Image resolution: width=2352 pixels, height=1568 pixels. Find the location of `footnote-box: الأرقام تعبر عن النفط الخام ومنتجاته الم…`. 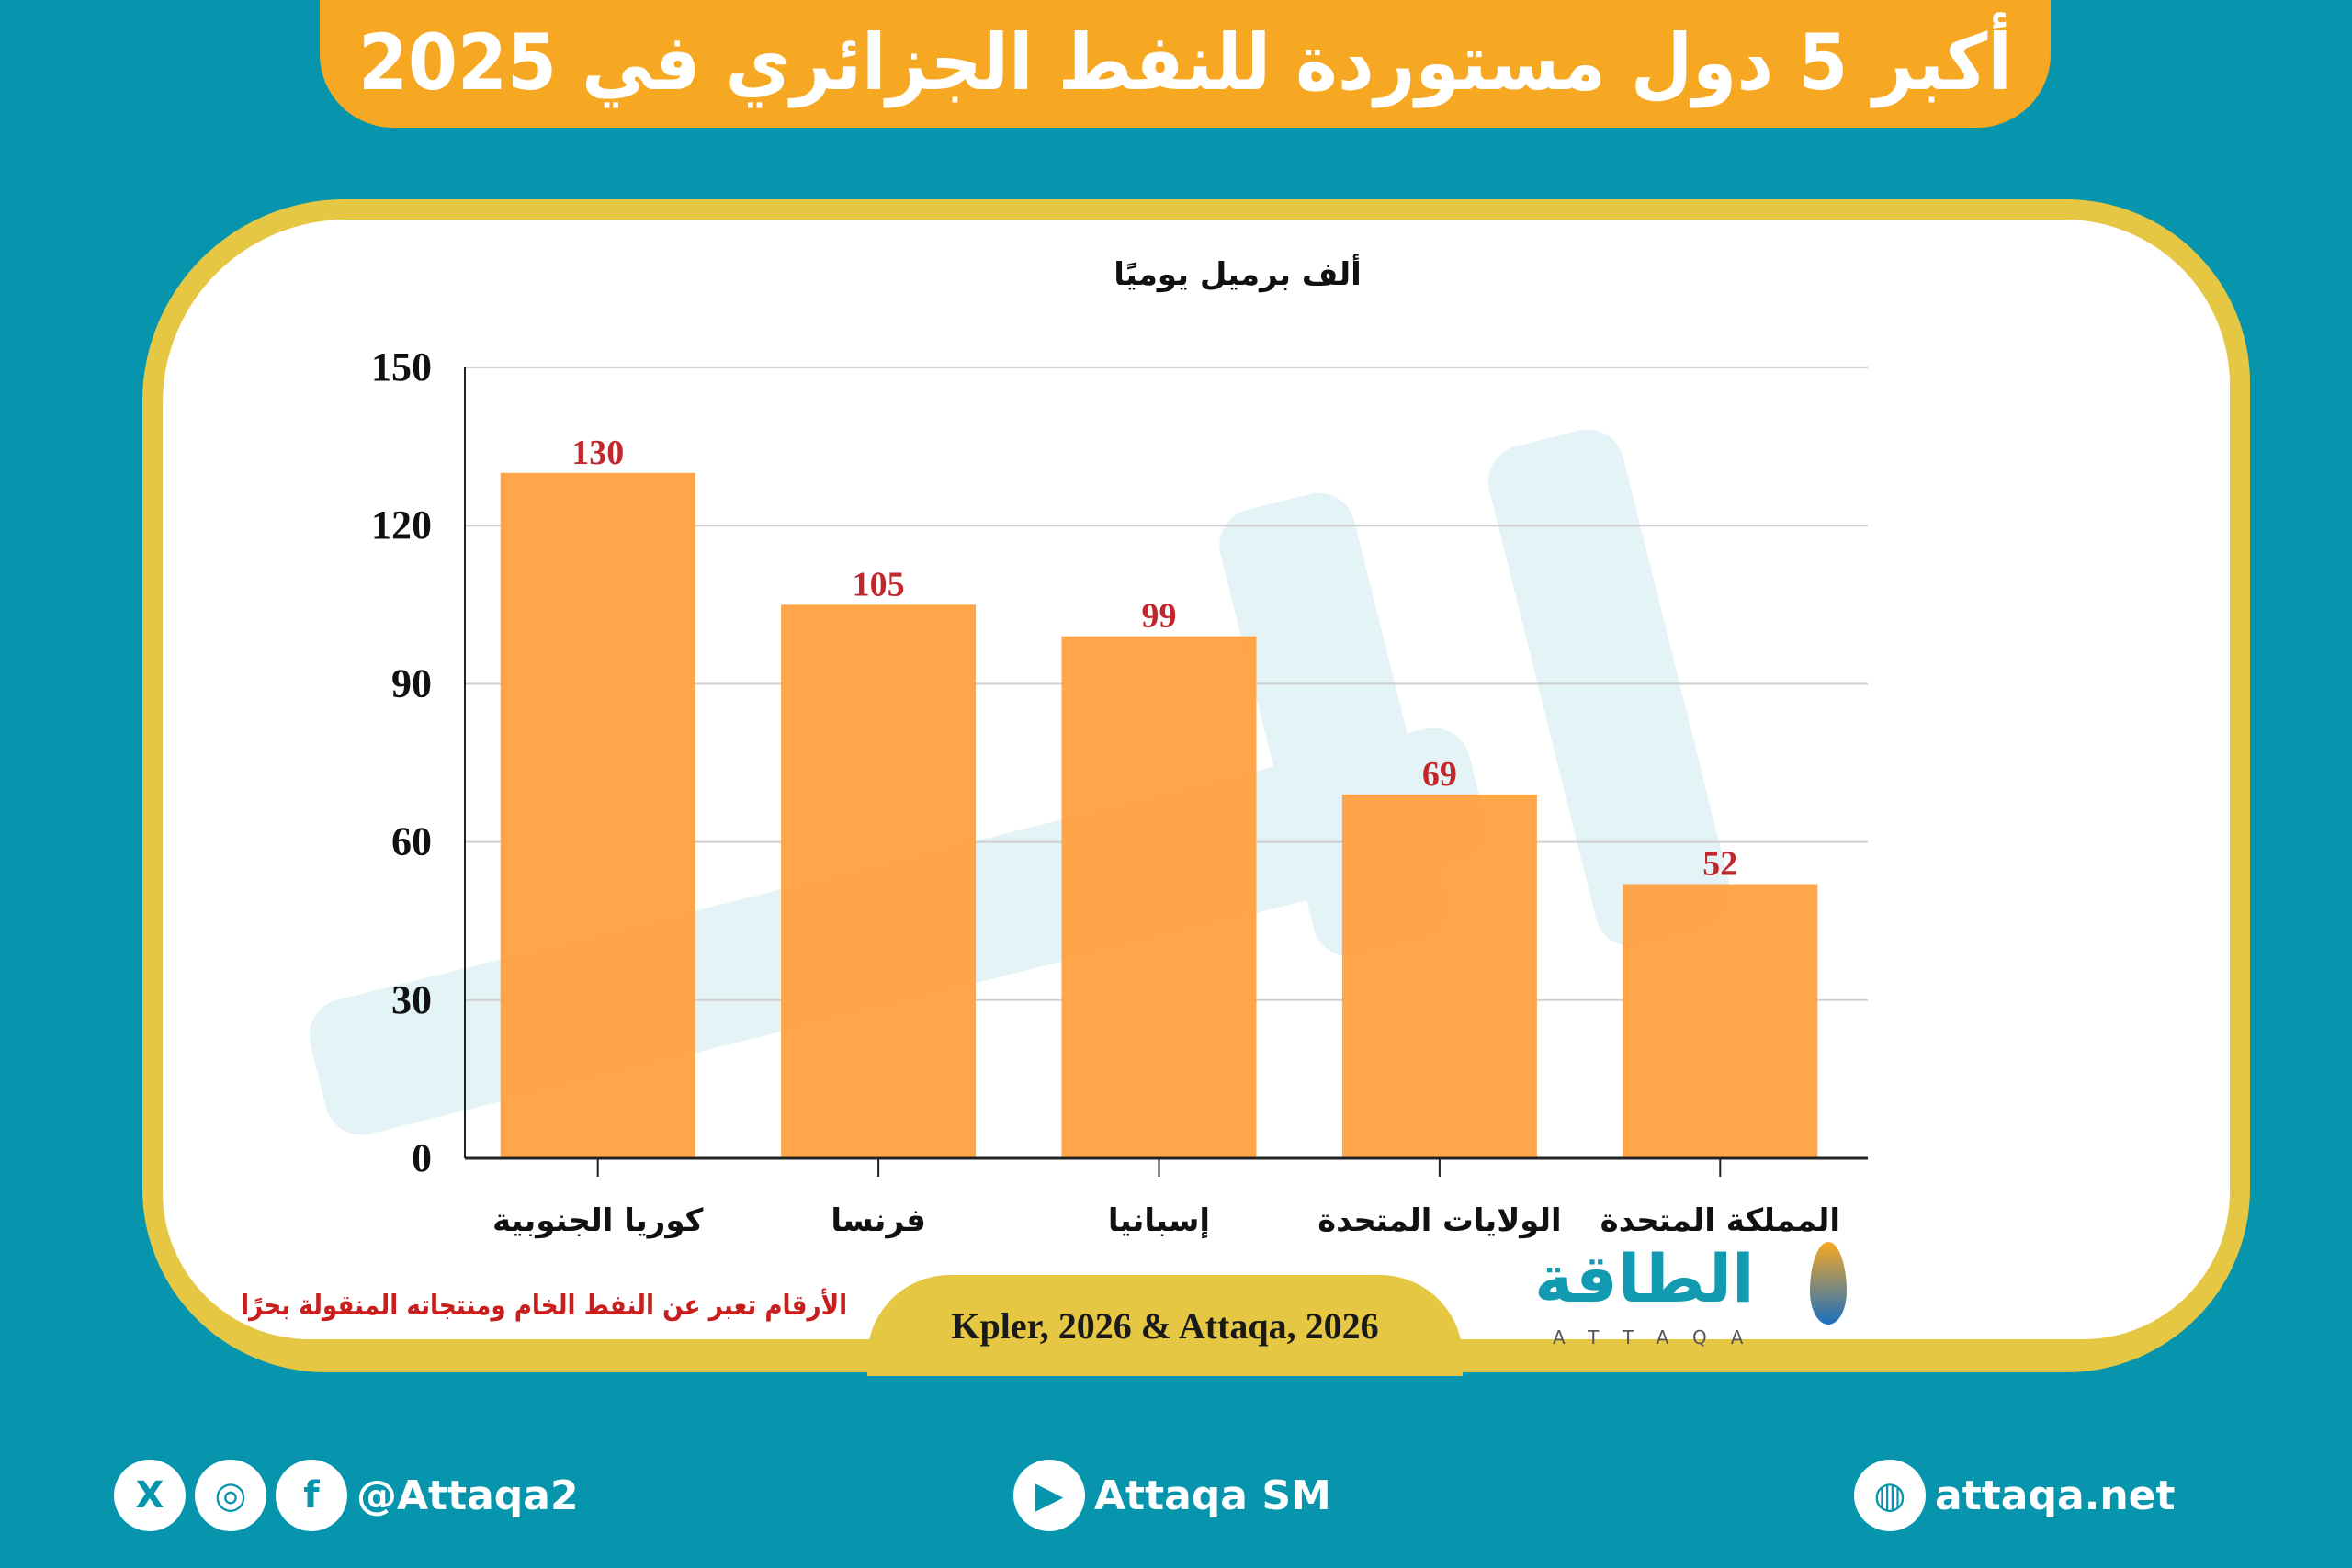

footnote-box: الأرقام تعبر عن النفط الخام ومنتجاته الم… is located at coordinates (542, 1310).